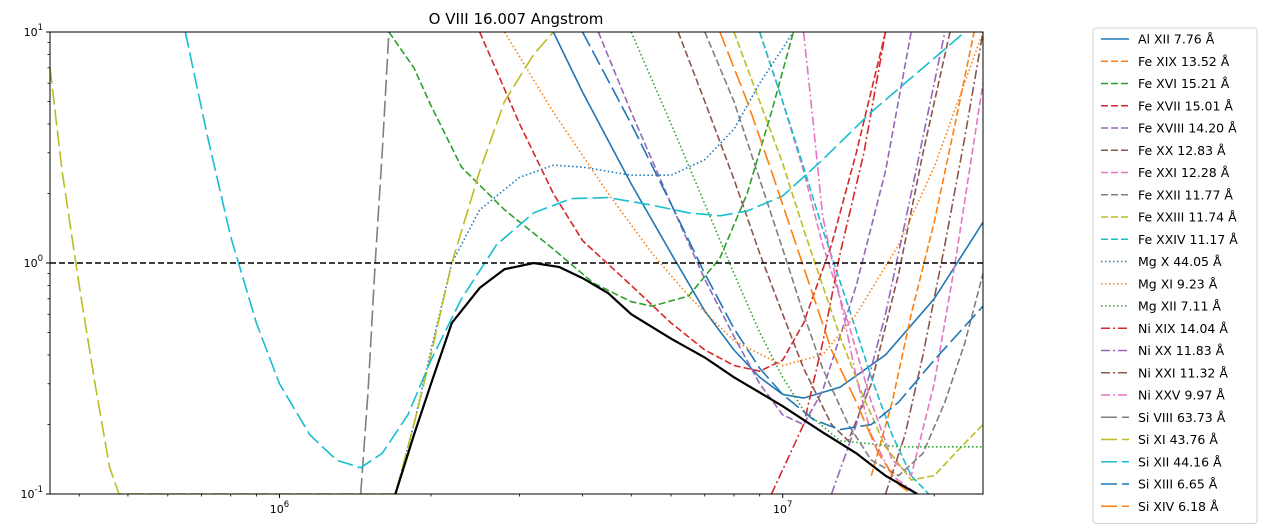  What do you see at coordinates (1178, 484) in the screenshot?
I see `legend-label-si-xiii-6-65: Si XIII 6.65 Å` at bounding box center [1178, 484].